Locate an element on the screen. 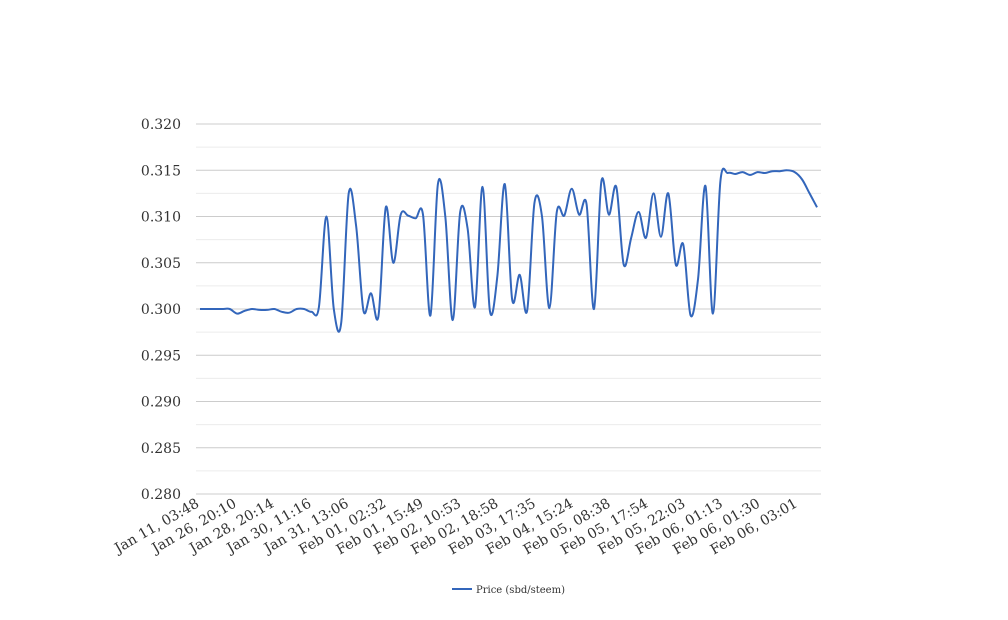  legend-label: Price (sbd/steem) is located at coordinates (520, 590).